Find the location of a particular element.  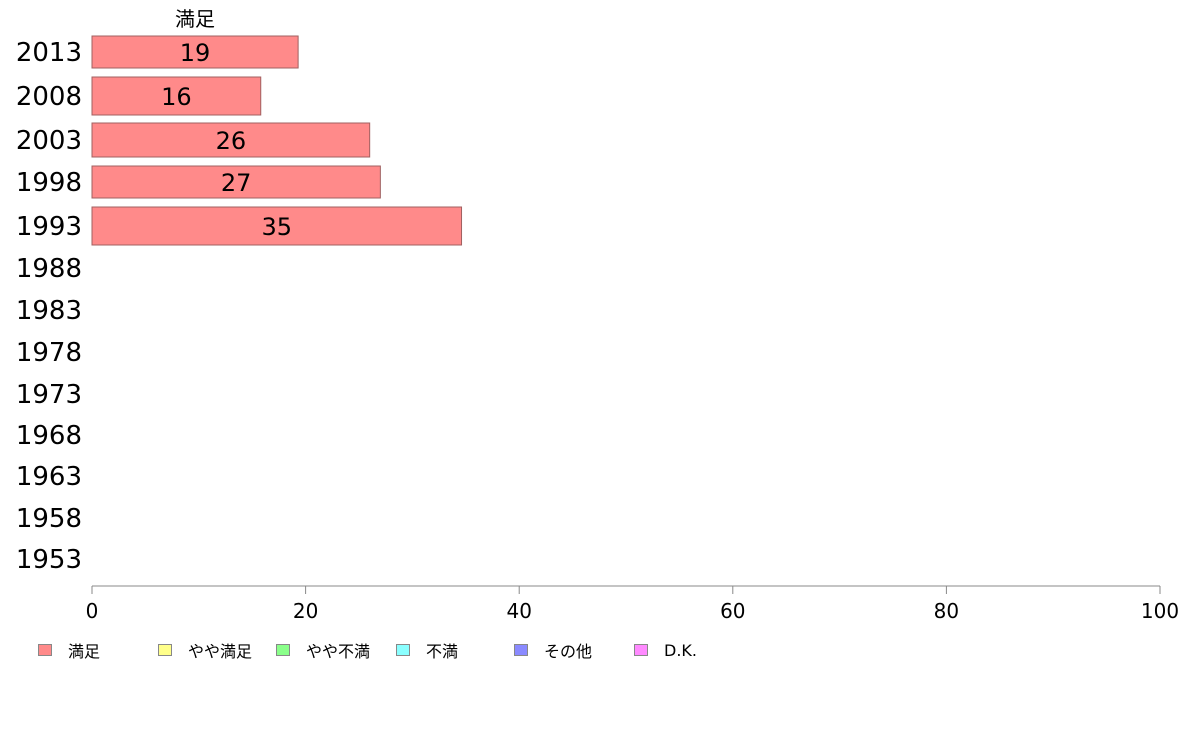

legend-item: やや満足 is located at coordinates (205, 650).